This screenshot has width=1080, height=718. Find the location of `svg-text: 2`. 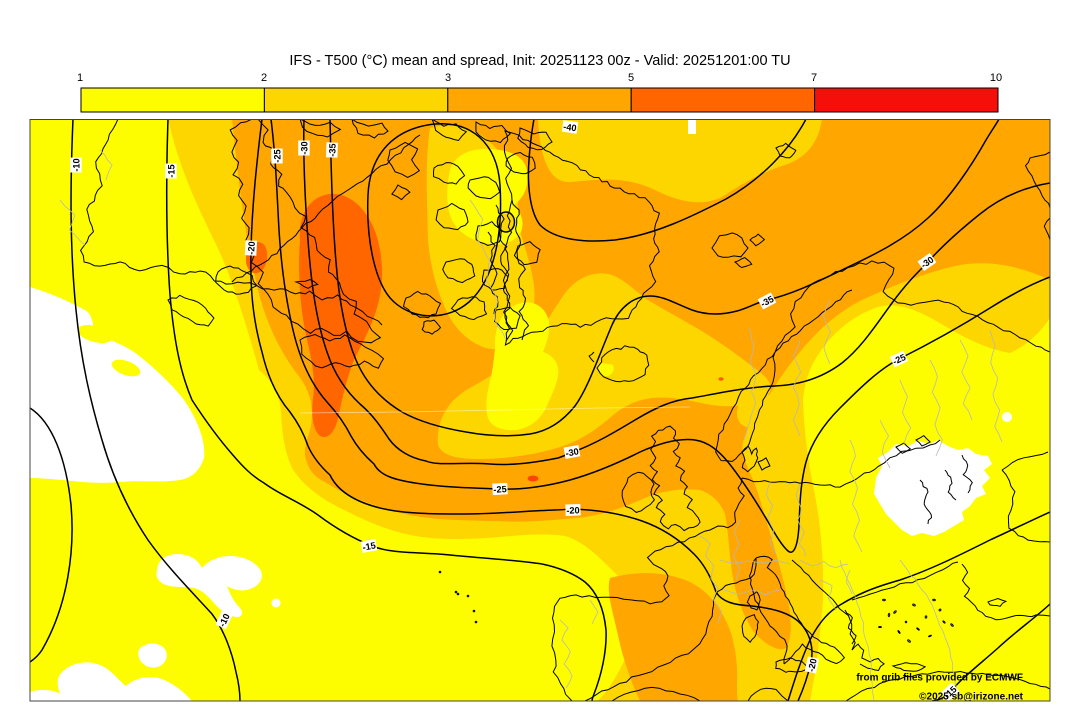

svg-text: 2 is located at coordinates (264, 78).